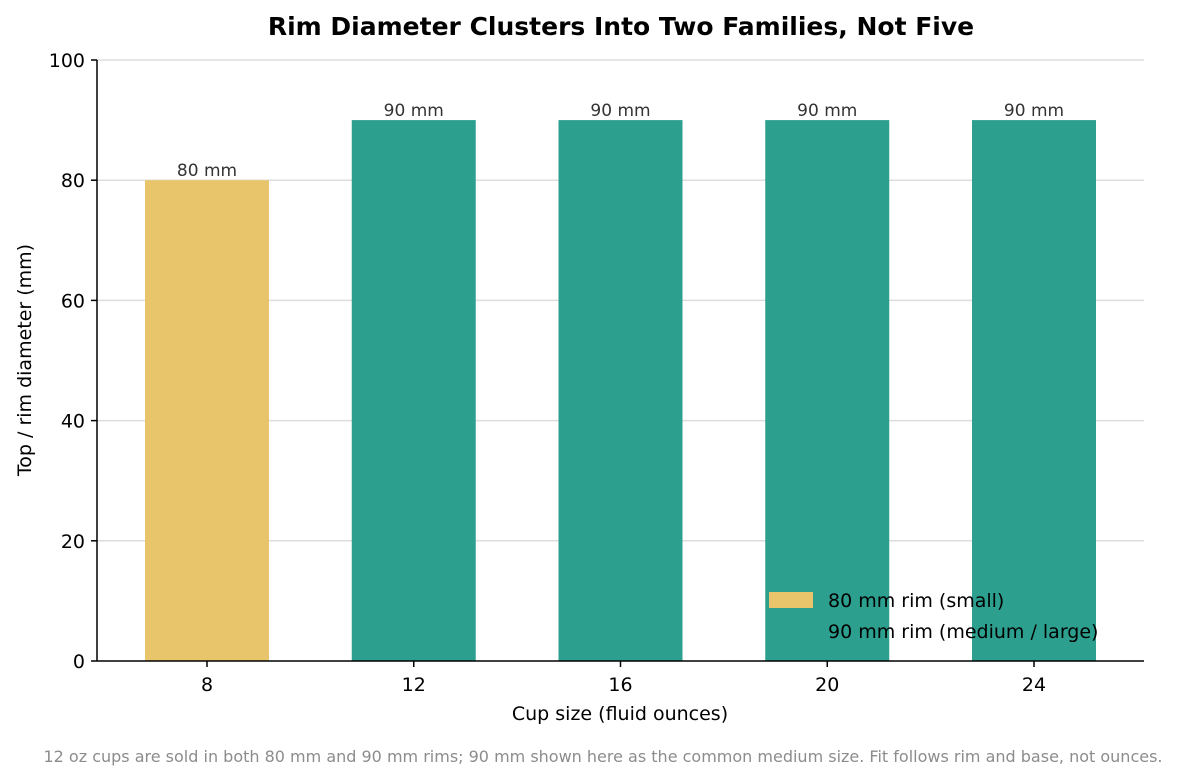 This screenshot has width=1199, height=781. Describe the element at coordinates (916, 601) in the screenshot. I see `legend-label-small: 80 mm rim (small)` at that location.